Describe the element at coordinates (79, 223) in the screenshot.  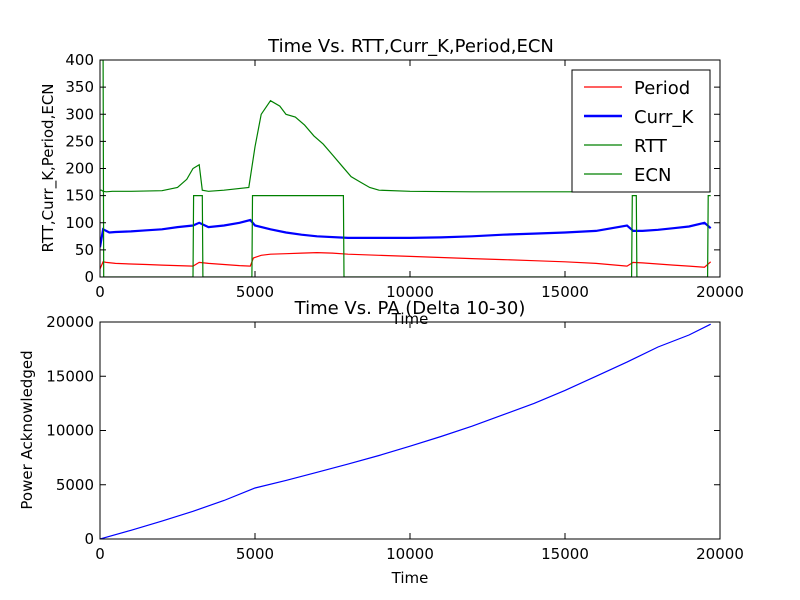
I see `y-tick-label: 100` at that location.